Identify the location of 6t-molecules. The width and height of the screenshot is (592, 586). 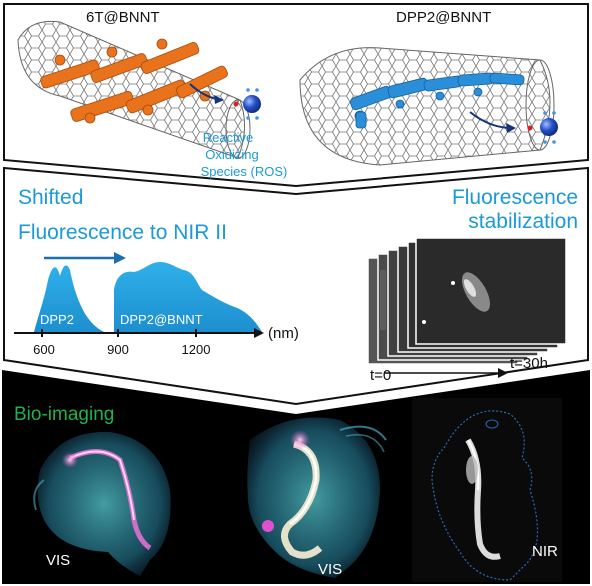
(134, 81).